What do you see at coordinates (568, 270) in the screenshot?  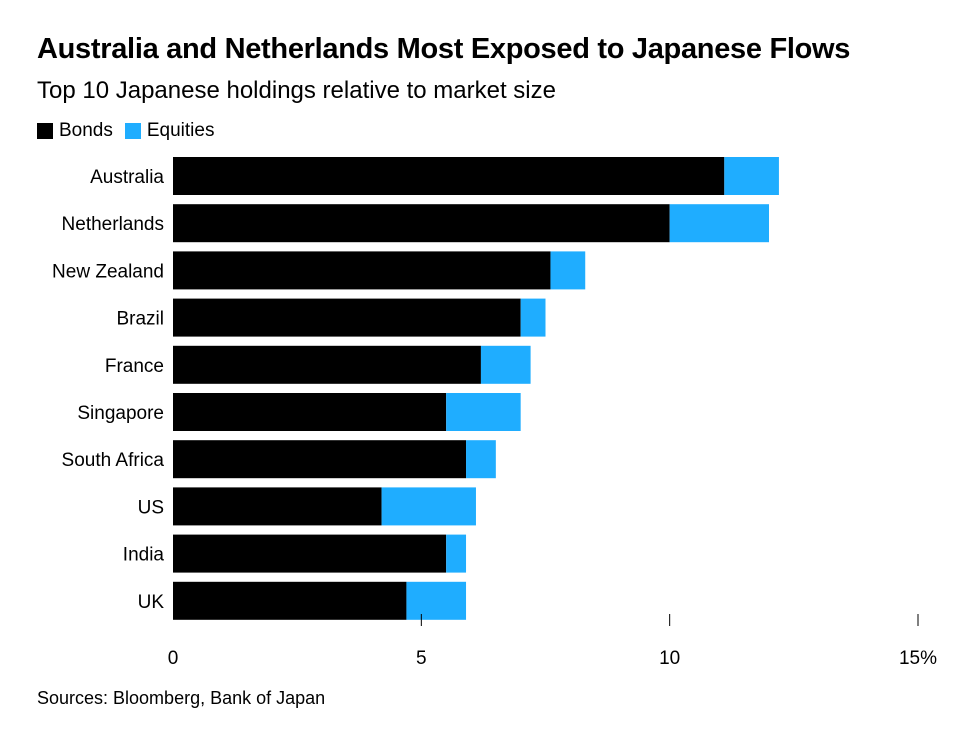 I see `bar-new-zealand-equities` at bounding box center [568, 270].